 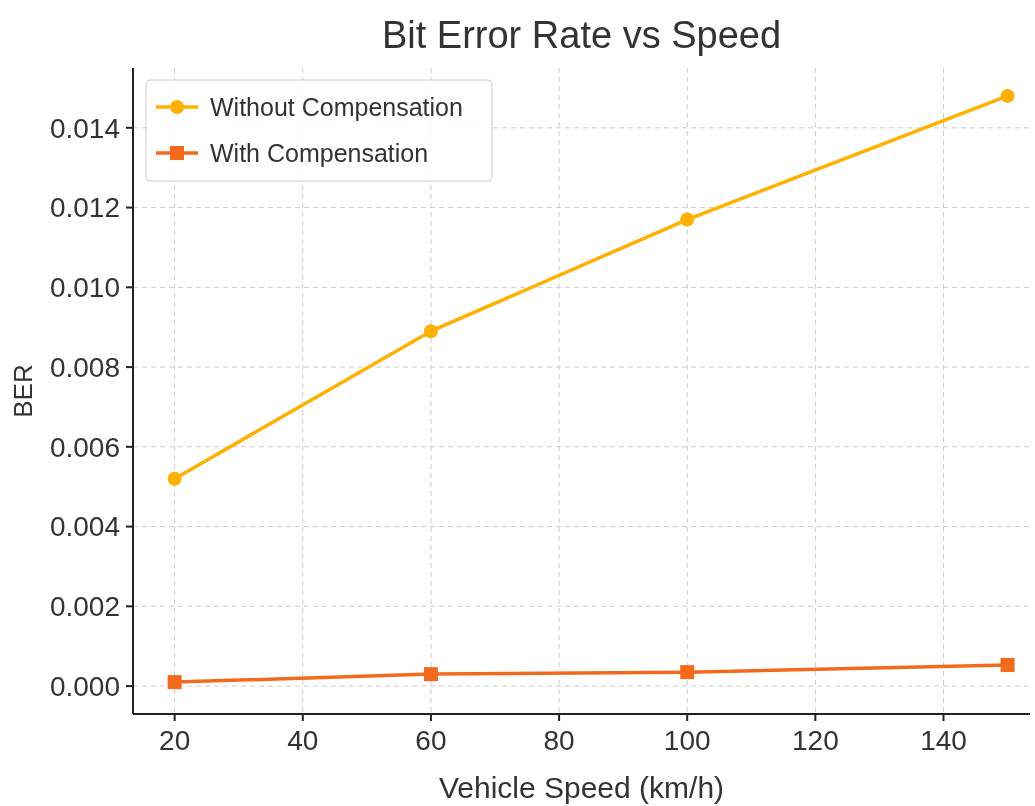 I want to click on y-tick-label: 0.000, so click(x=84, y=686).